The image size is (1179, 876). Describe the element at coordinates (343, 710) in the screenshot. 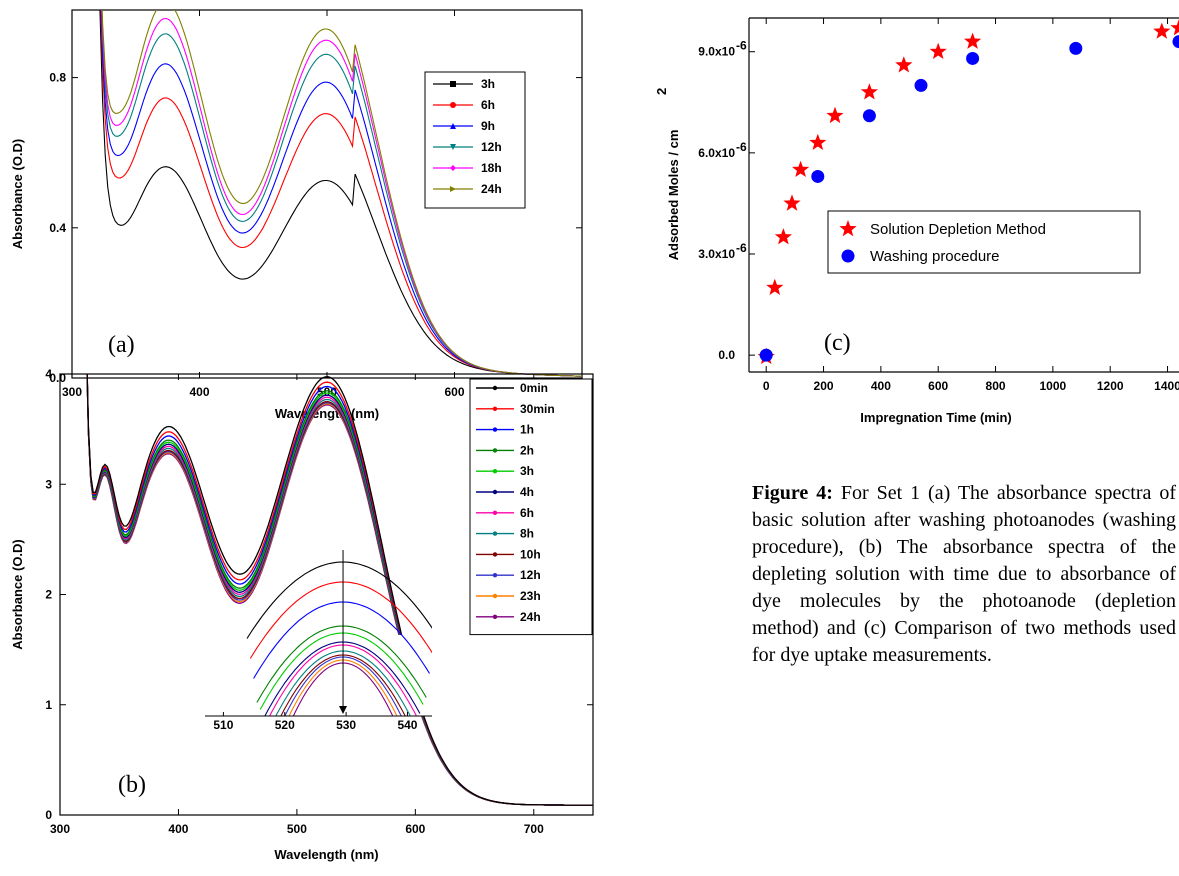

I see `inset-arrow-head` at that location.